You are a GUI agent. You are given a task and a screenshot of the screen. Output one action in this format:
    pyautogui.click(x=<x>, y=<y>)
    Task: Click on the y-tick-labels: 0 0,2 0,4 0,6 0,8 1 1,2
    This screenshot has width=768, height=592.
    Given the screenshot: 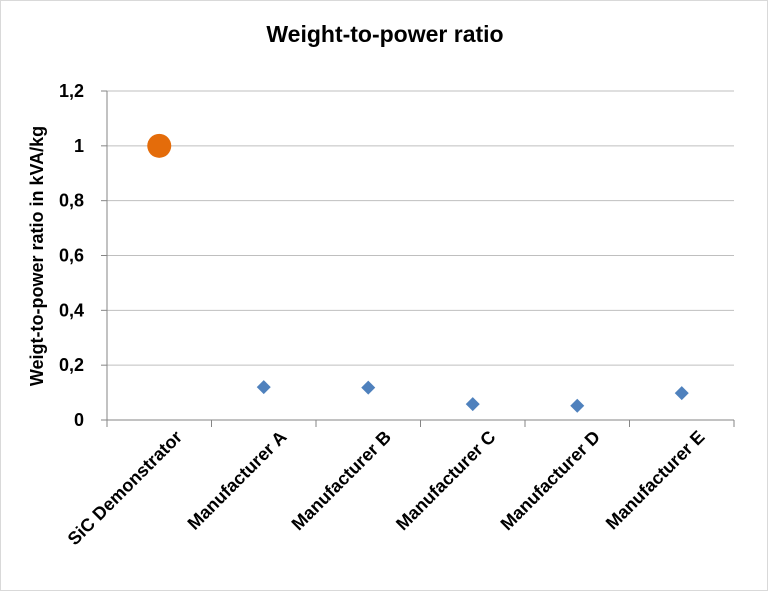 What is the action you would take?
    pyautogui.click(x=71, y=255)
    